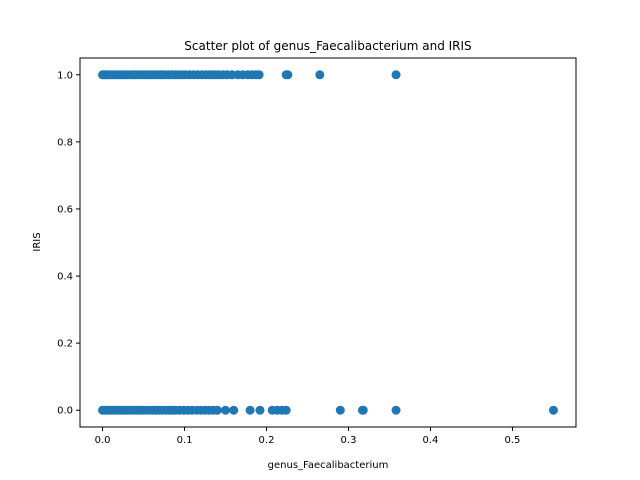 The width and height of the screenshot is (640, 480). Describe the element at coordinates (267, 440) in the screenshot. I see `x-tick-label: 0.2` at that location.